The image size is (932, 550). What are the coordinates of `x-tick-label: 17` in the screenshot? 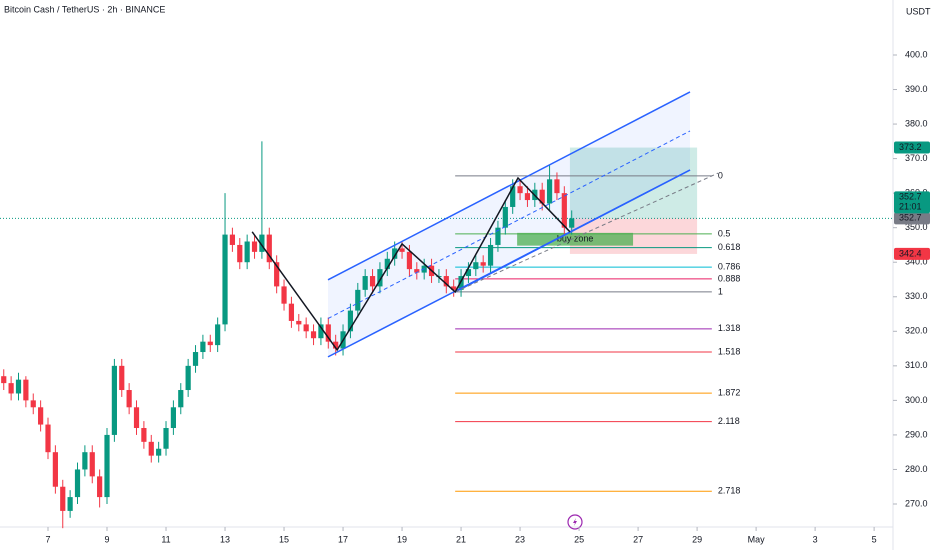 It's located at (343, 539).